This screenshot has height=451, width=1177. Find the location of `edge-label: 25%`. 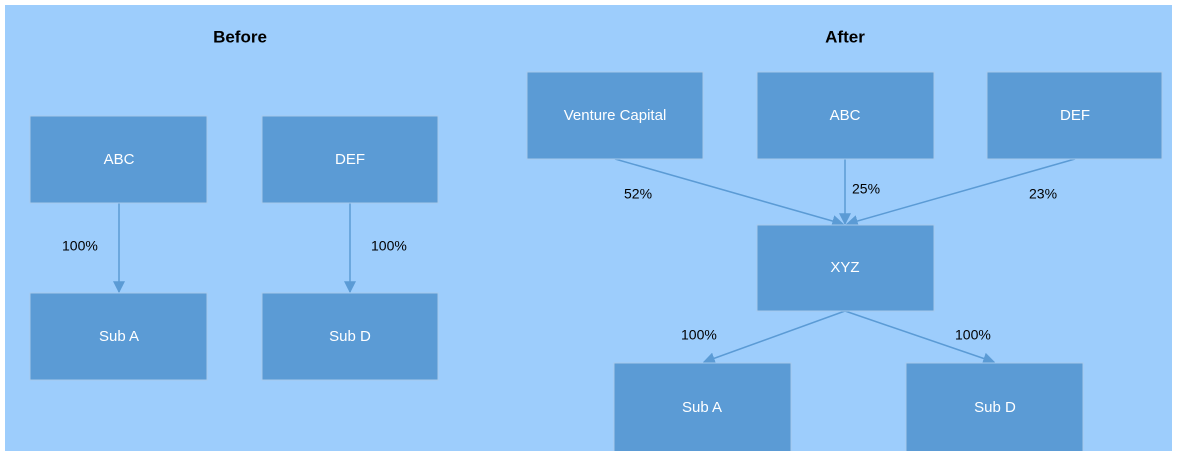

edge-label: 25% is located at coordinates (866, 189).